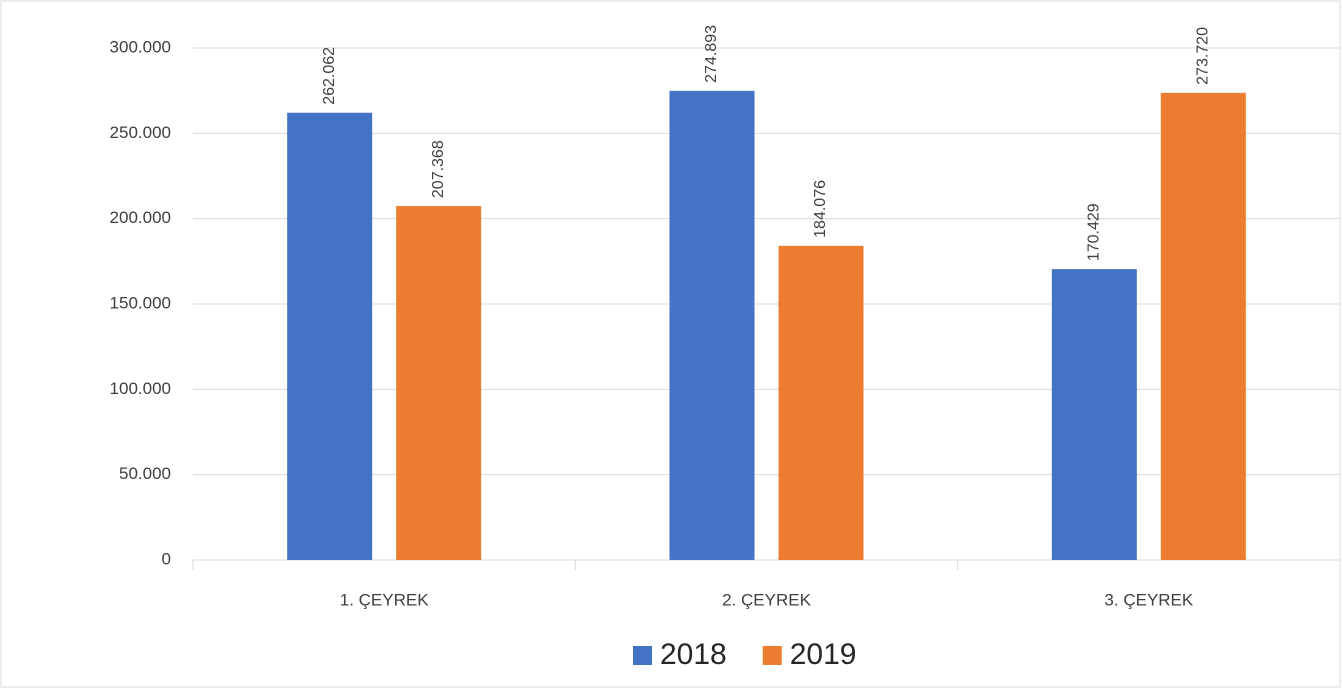  I want to click on x-tick-label: 1. ÇEYREK, so click(384, 599).